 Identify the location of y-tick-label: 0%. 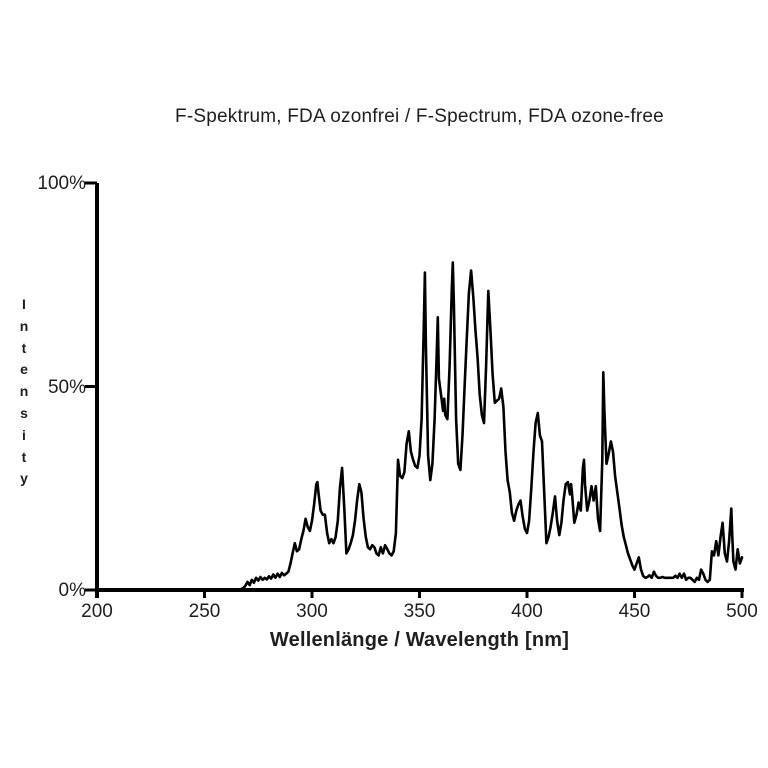
(72, 590).